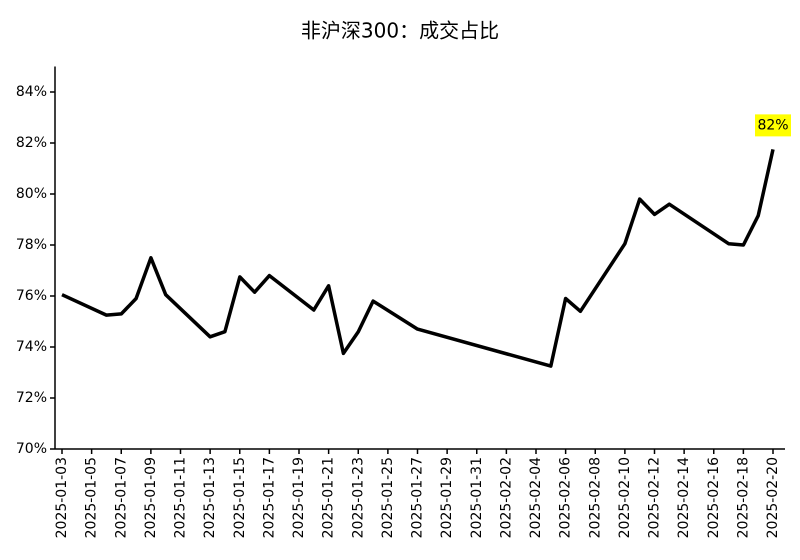 The width and height of the screenshot is (800, 560). What do you see at coordinates (31, 398) in the screenshot?
I see `y-tick-label: 72%` at bounding box center [31, 398].